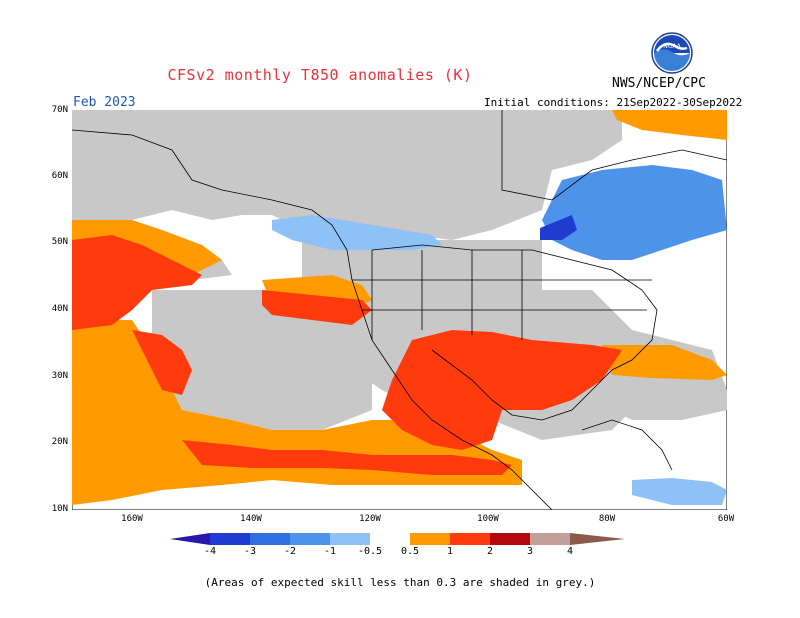 This screenshot has height=618, width=800. I want to click on lat-label-40: 40N, so click(59, 309).